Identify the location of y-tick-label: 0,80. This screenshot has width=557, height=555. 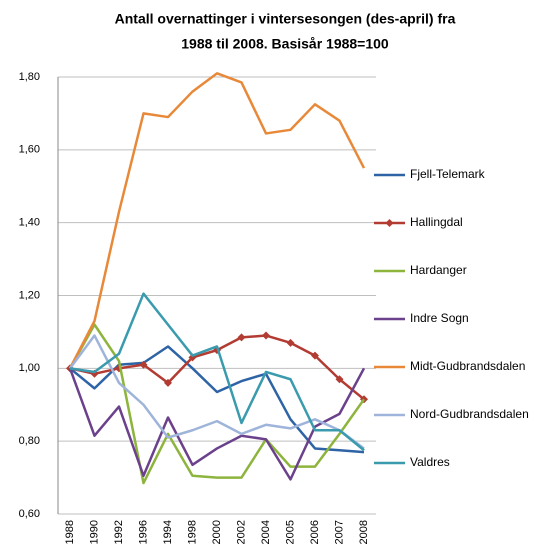
(29, 441).